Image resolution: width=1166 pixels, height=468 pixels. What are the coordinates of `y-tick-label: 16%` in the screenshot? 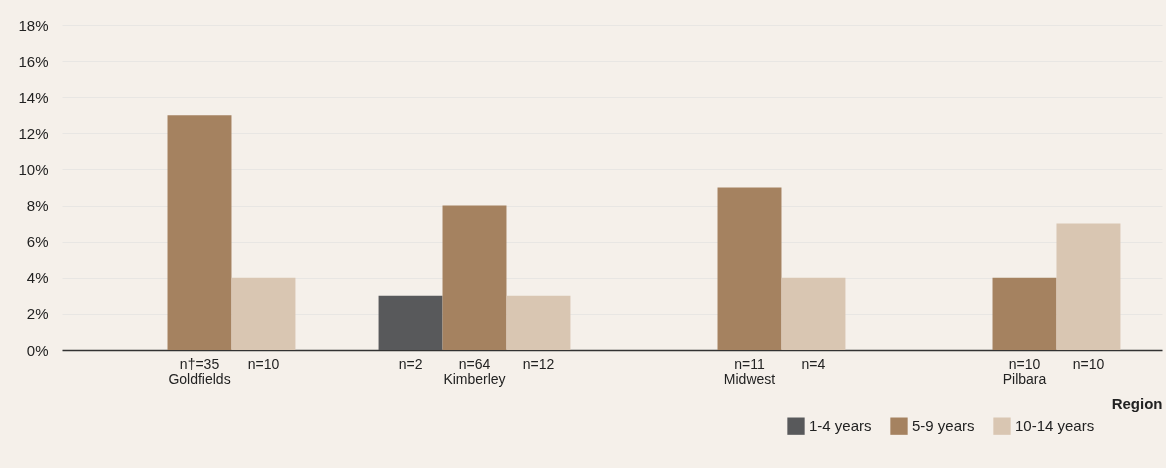 It's located at (33, 61).